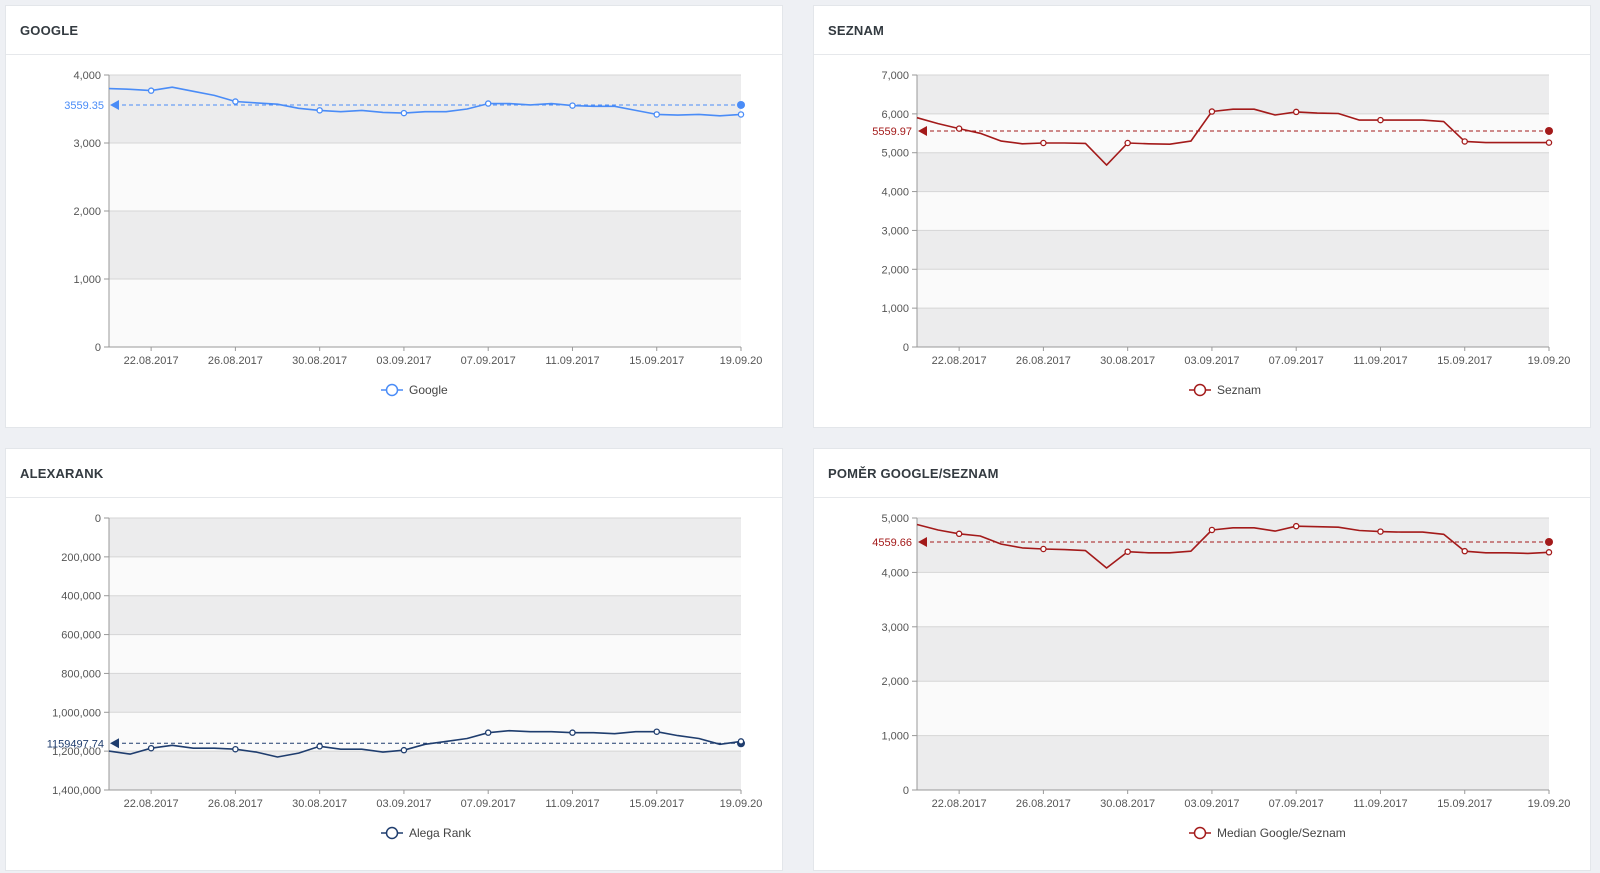  Describe the element at coordinates (114, 743) in the screenshot. I see `reference-arrow-icon` at that location.